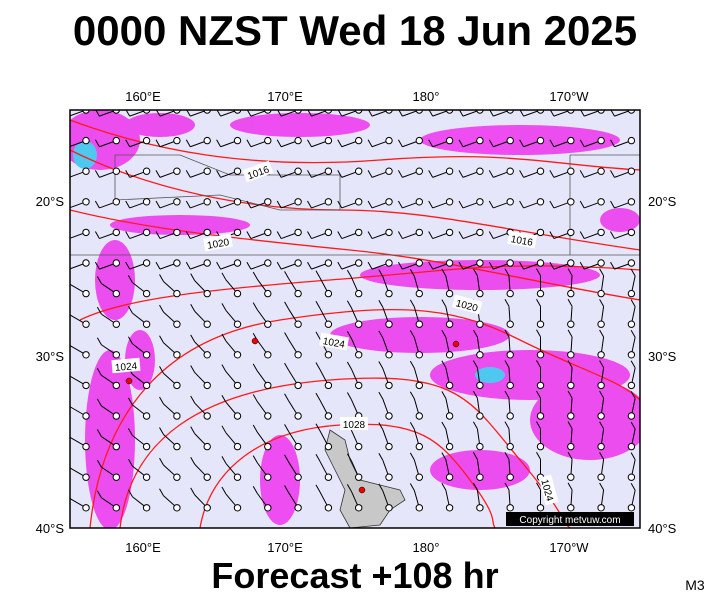  What do you see at coordinates (334, 343) in the screenshot?
I see `isobar-label-text: 1024` at bounding box center [334, 343].